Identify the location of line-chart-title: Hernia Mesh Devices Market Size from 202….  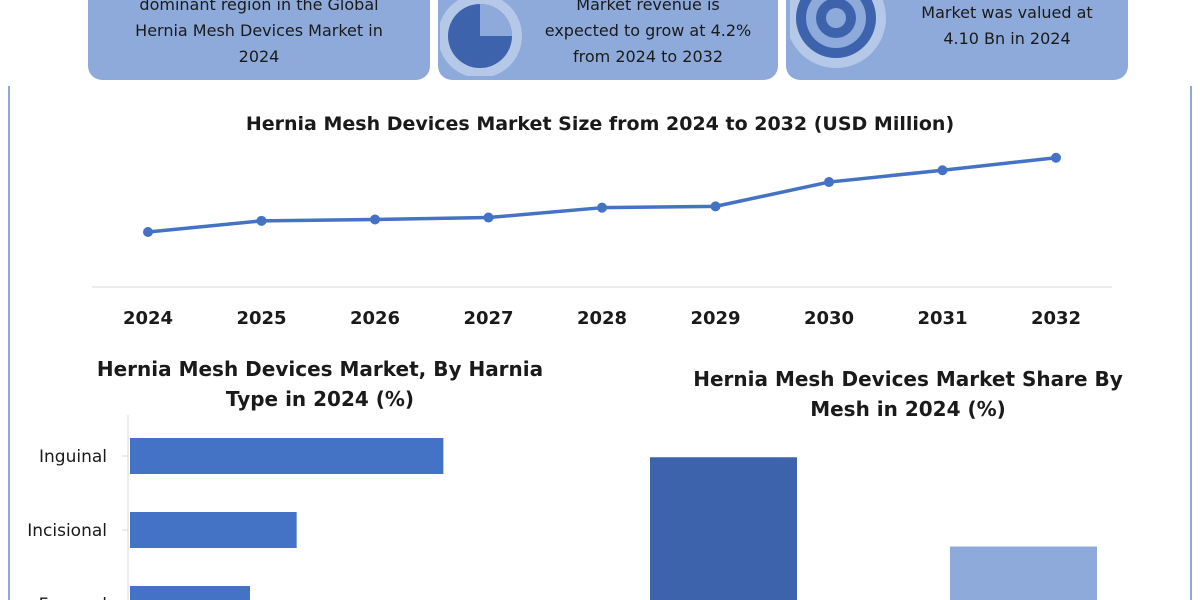
(600, 124).